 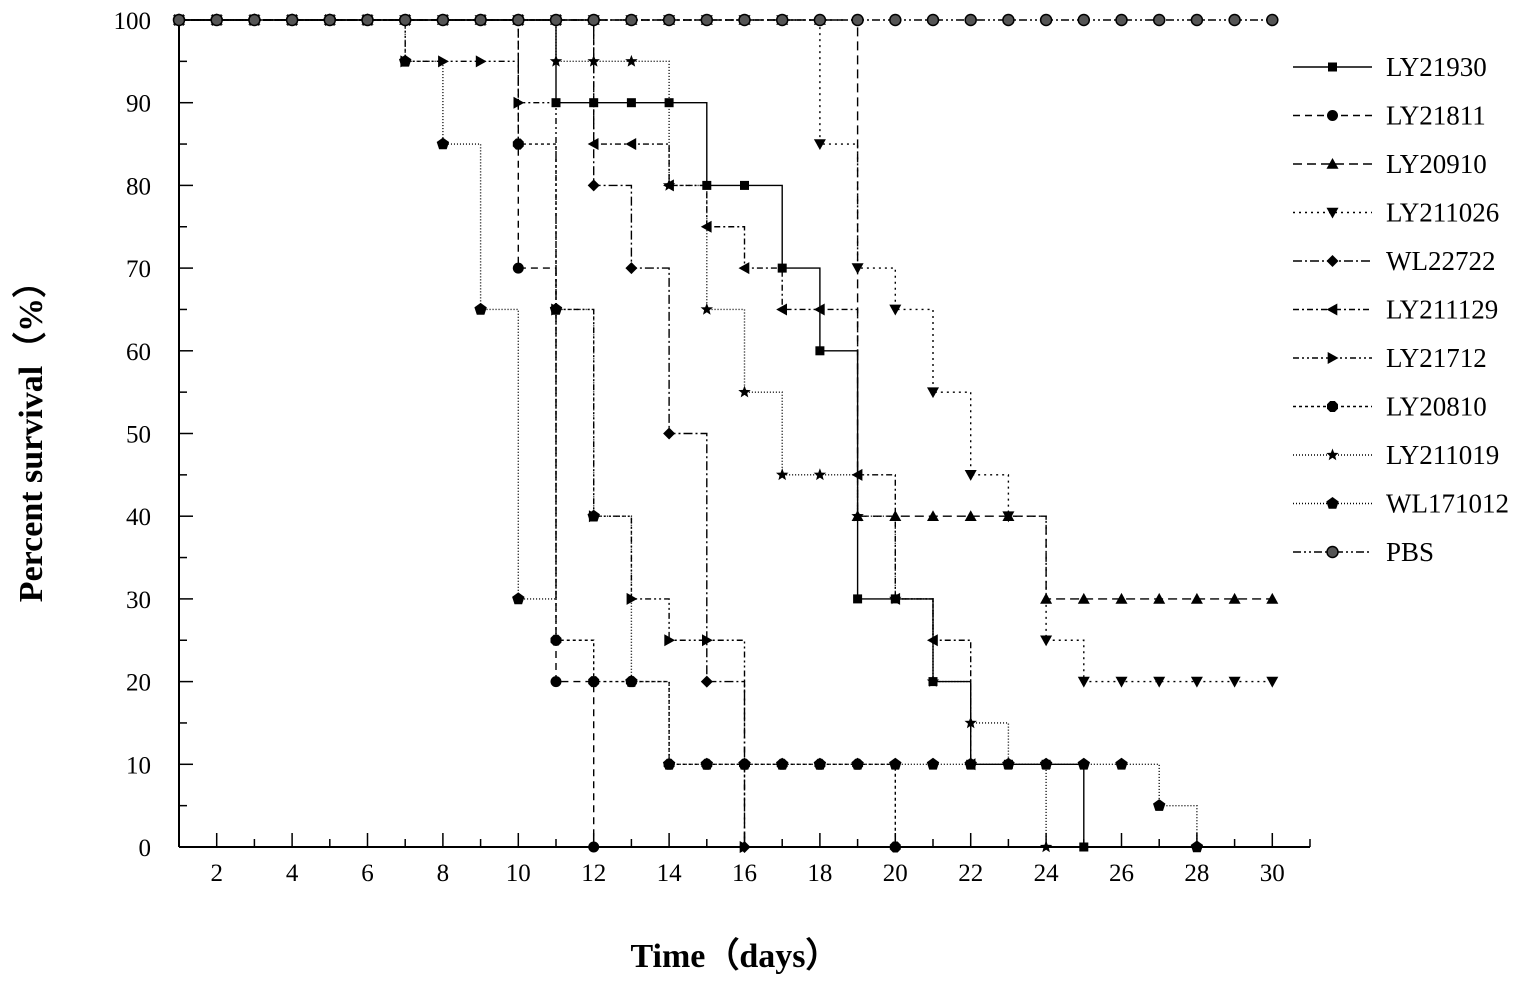 I want to click on x-tick-label: 24, so click(x=1047, y=873).